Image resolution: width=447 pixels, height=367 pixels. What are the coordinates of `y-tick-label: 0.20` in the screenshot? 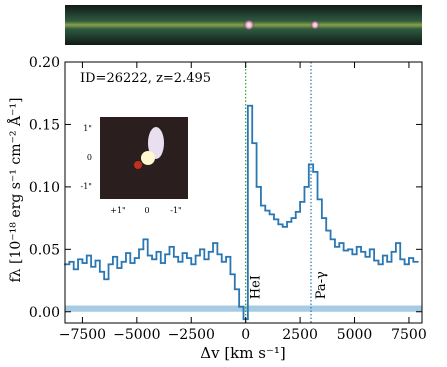 It's located at (44, 63).